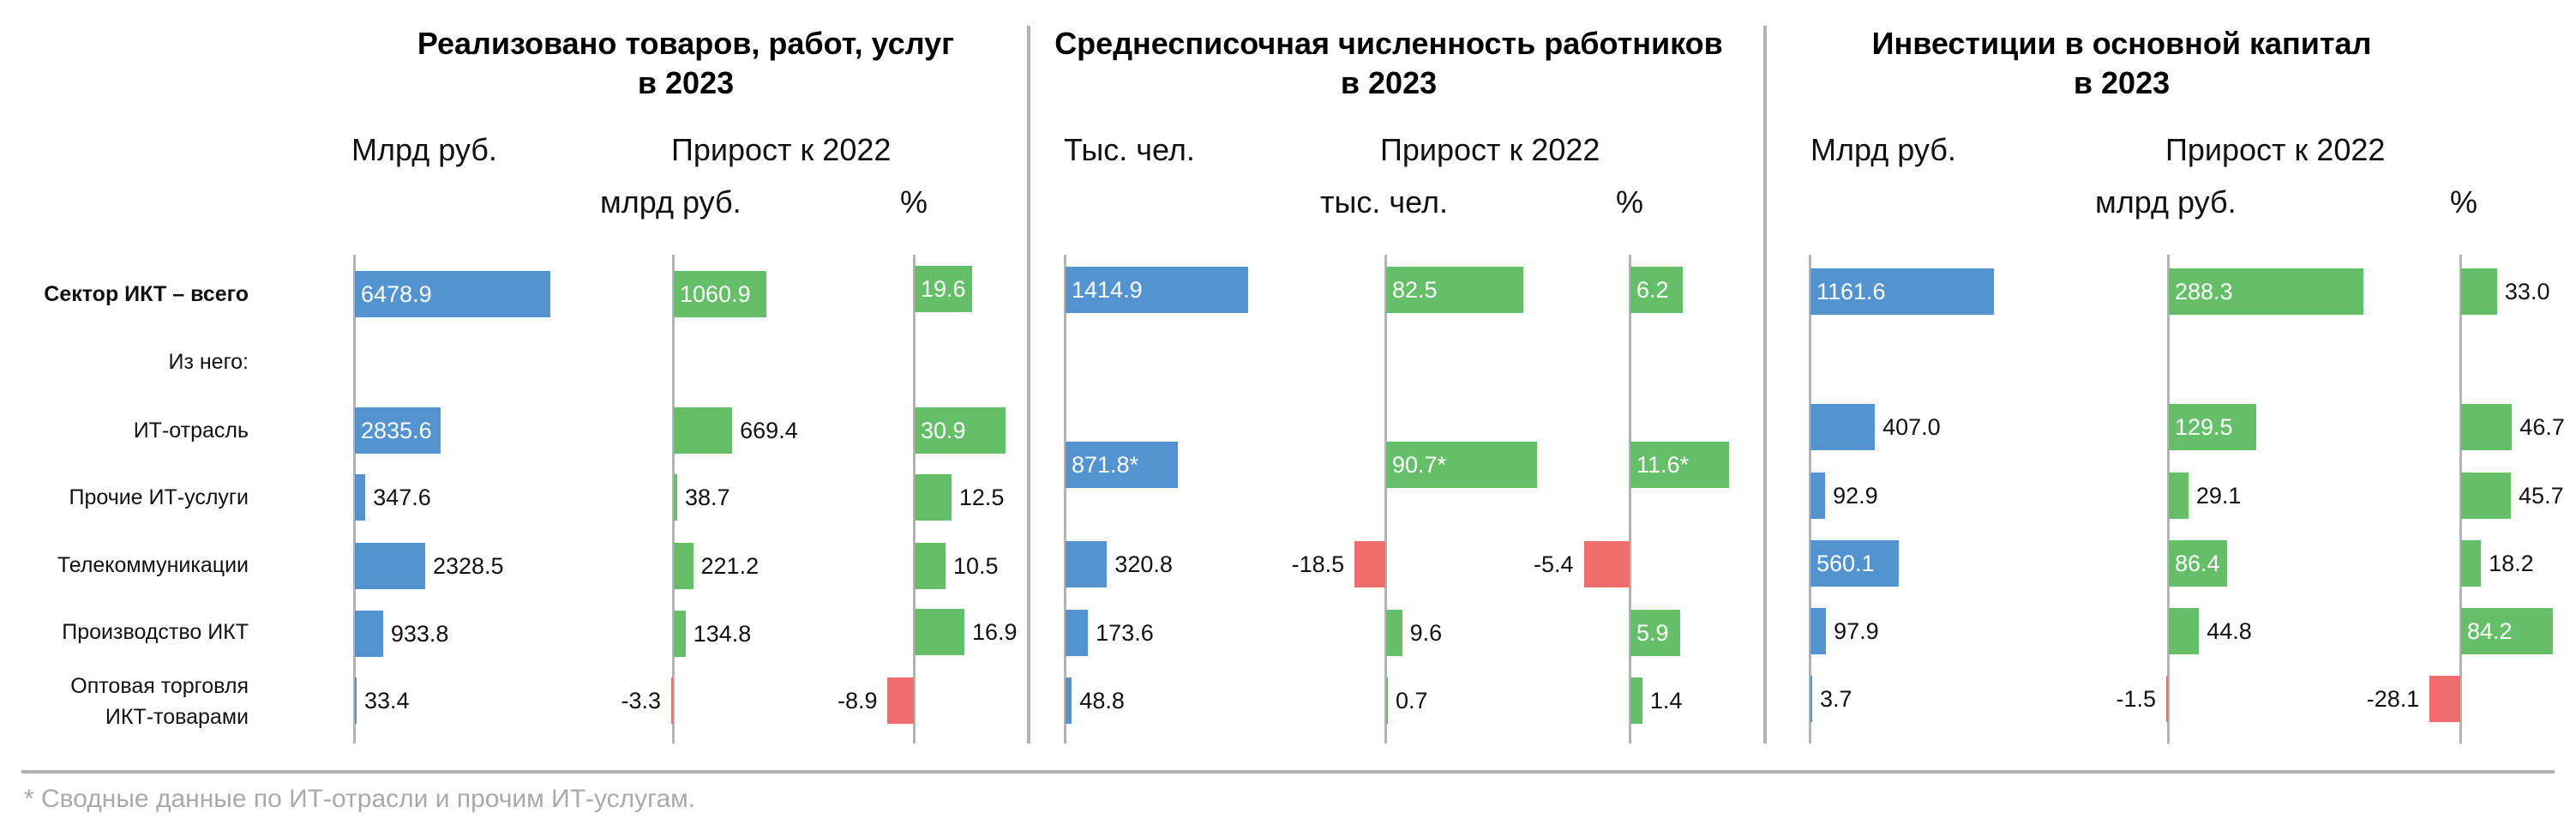 The image size is (2576, 825). Describe the element at coordinates (1856, 631) in the screenshot. I see `bar-value-label: 97.9` at that location.